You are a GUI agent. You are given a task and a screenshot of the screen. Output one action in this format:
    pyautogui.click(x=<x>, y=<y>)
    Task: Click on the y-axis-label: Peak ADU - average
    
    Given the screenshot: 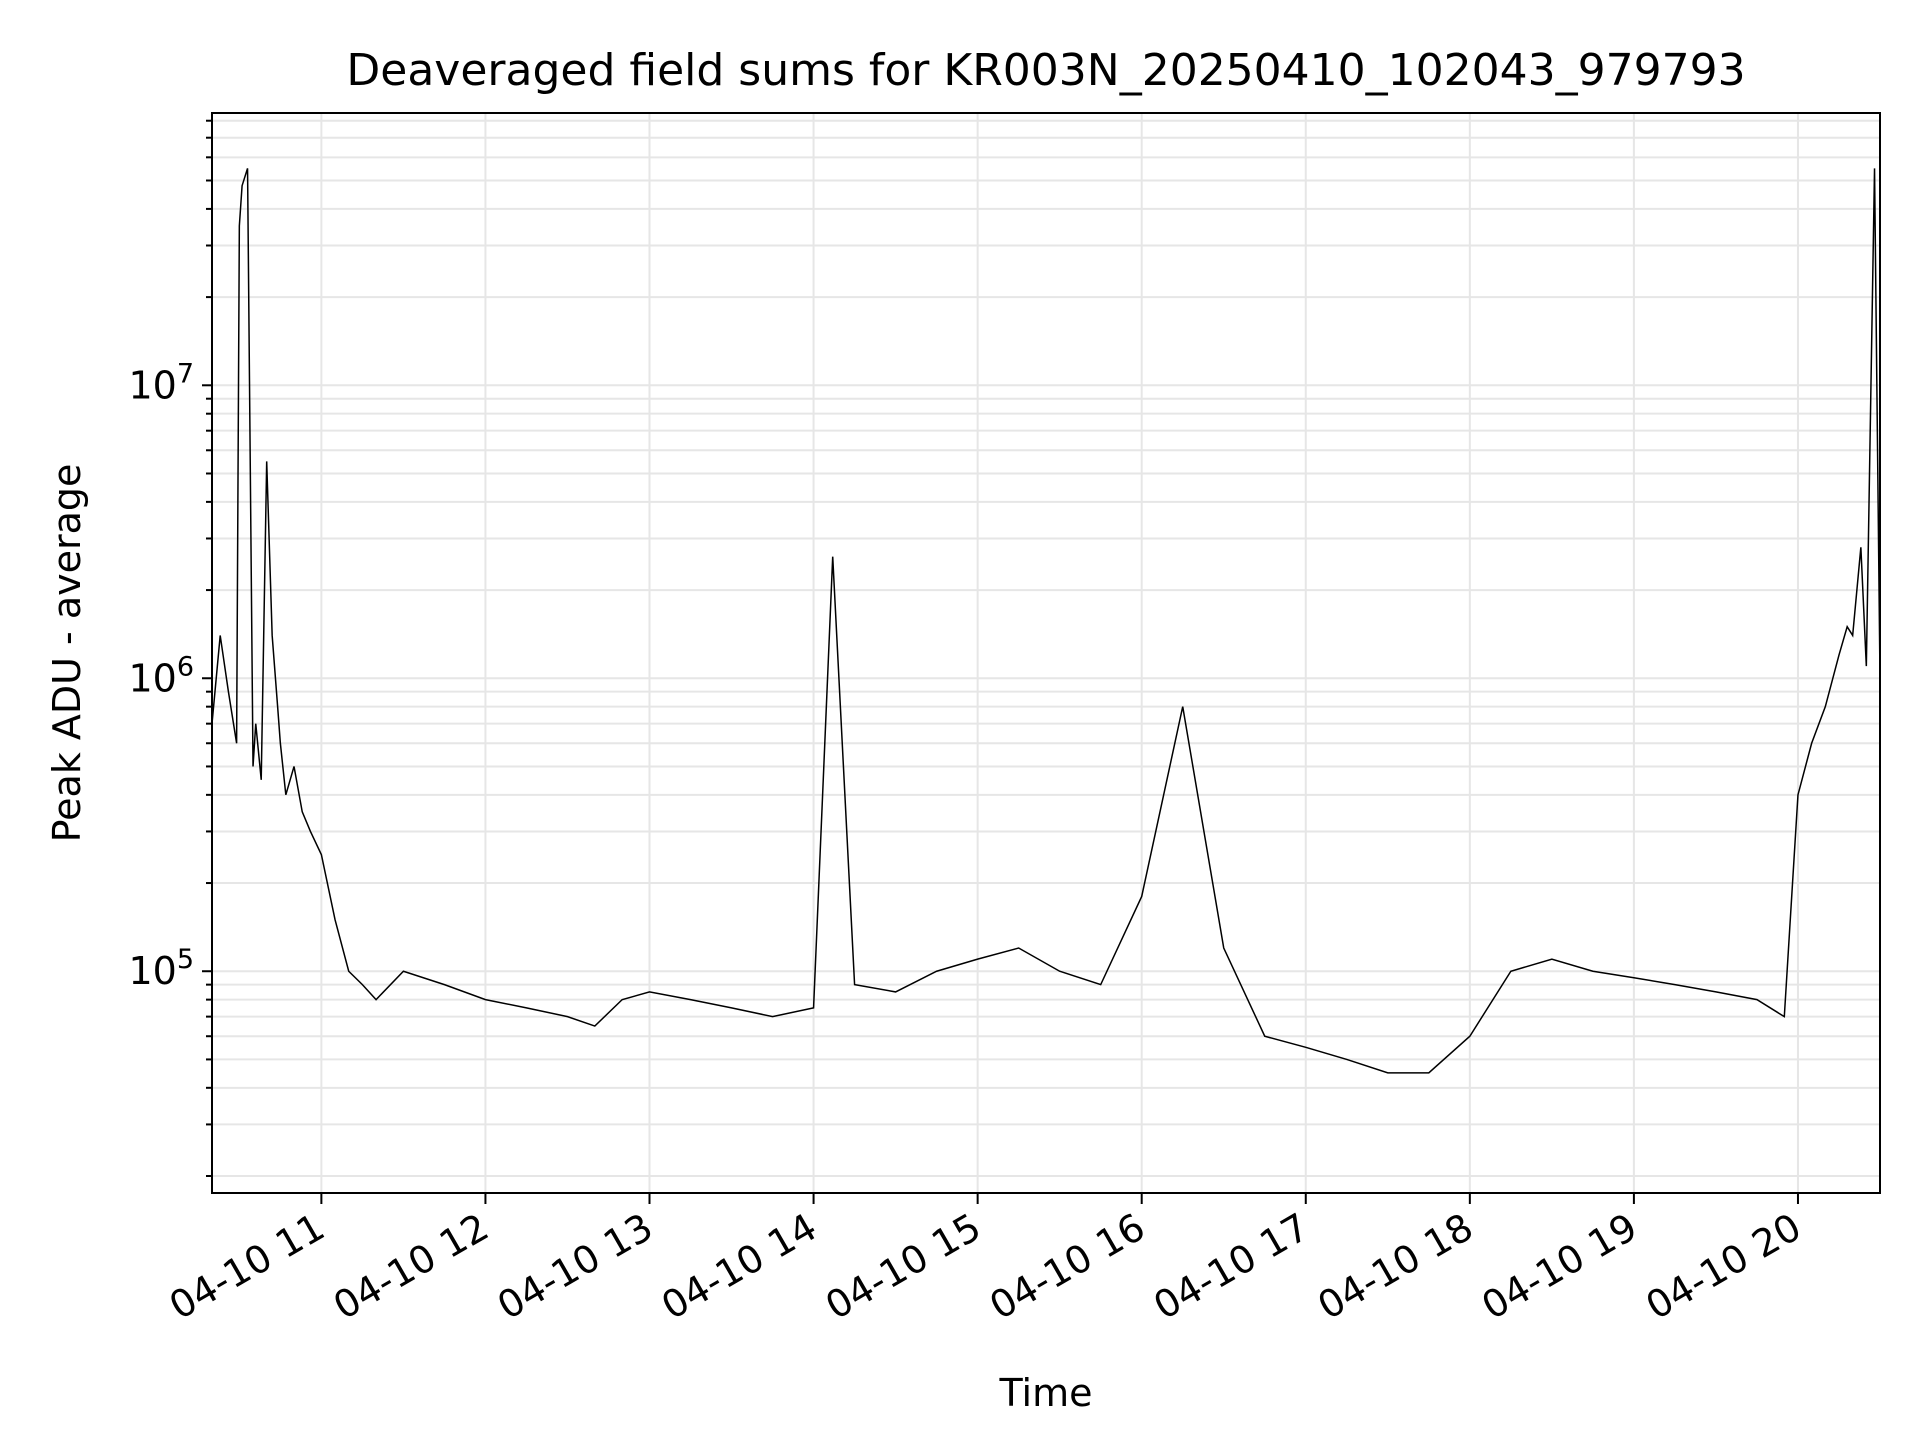 What is the action you would take?
    pyautogui.click(x=67, y=653)
    